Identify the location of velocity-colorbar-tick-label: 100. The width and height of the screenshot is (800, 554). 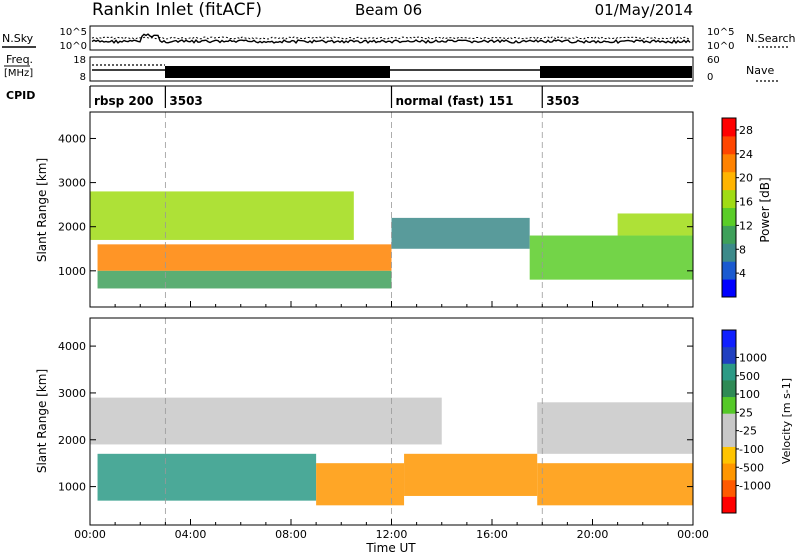
(749, 394).